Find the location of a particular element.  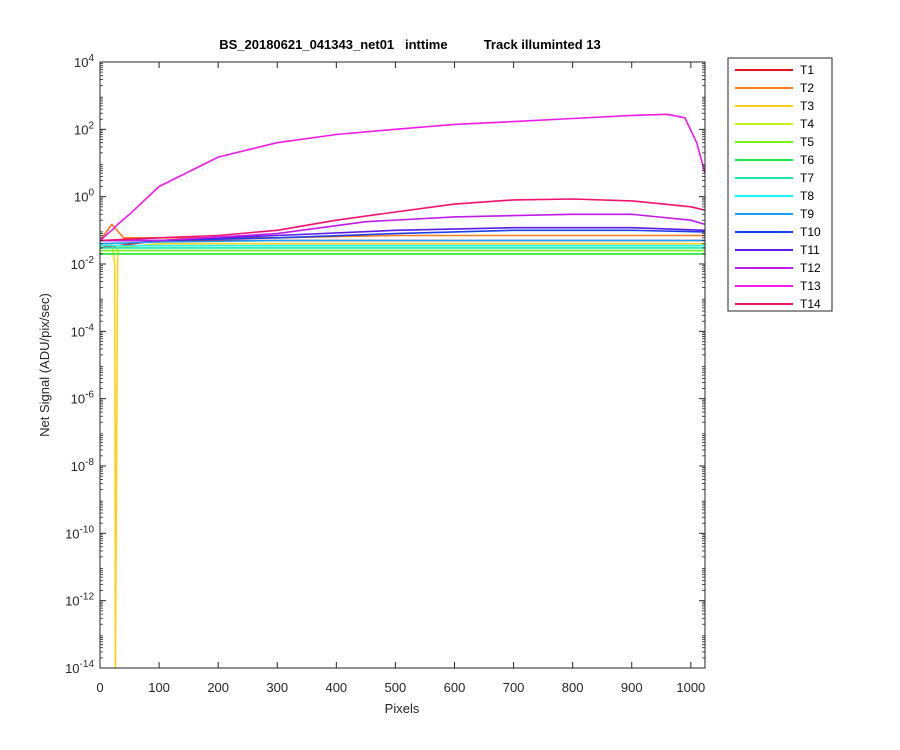

y-tick-label: 10⁴ is located at coordinates (84, 61).